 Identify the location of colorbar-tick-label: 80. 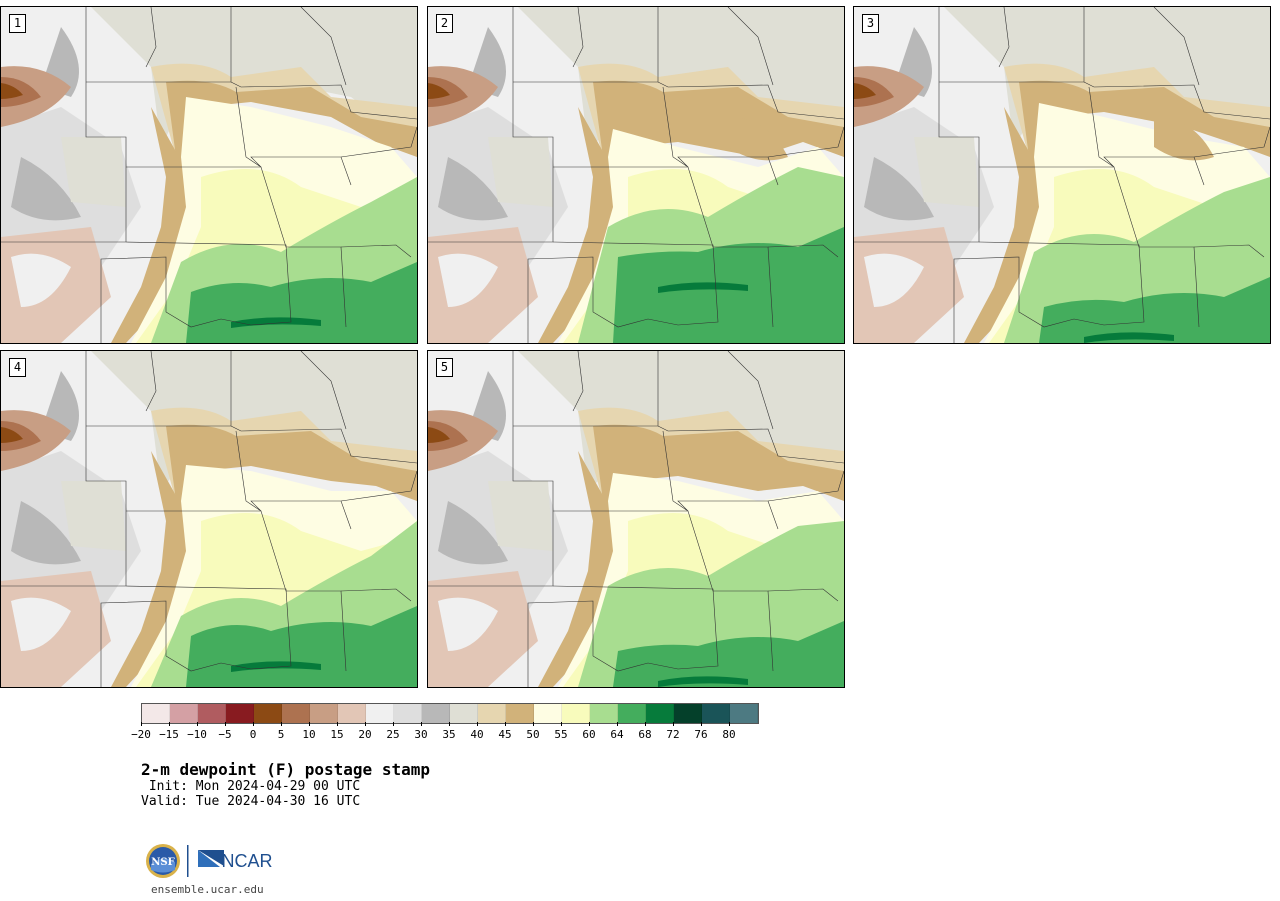
(729, 734).